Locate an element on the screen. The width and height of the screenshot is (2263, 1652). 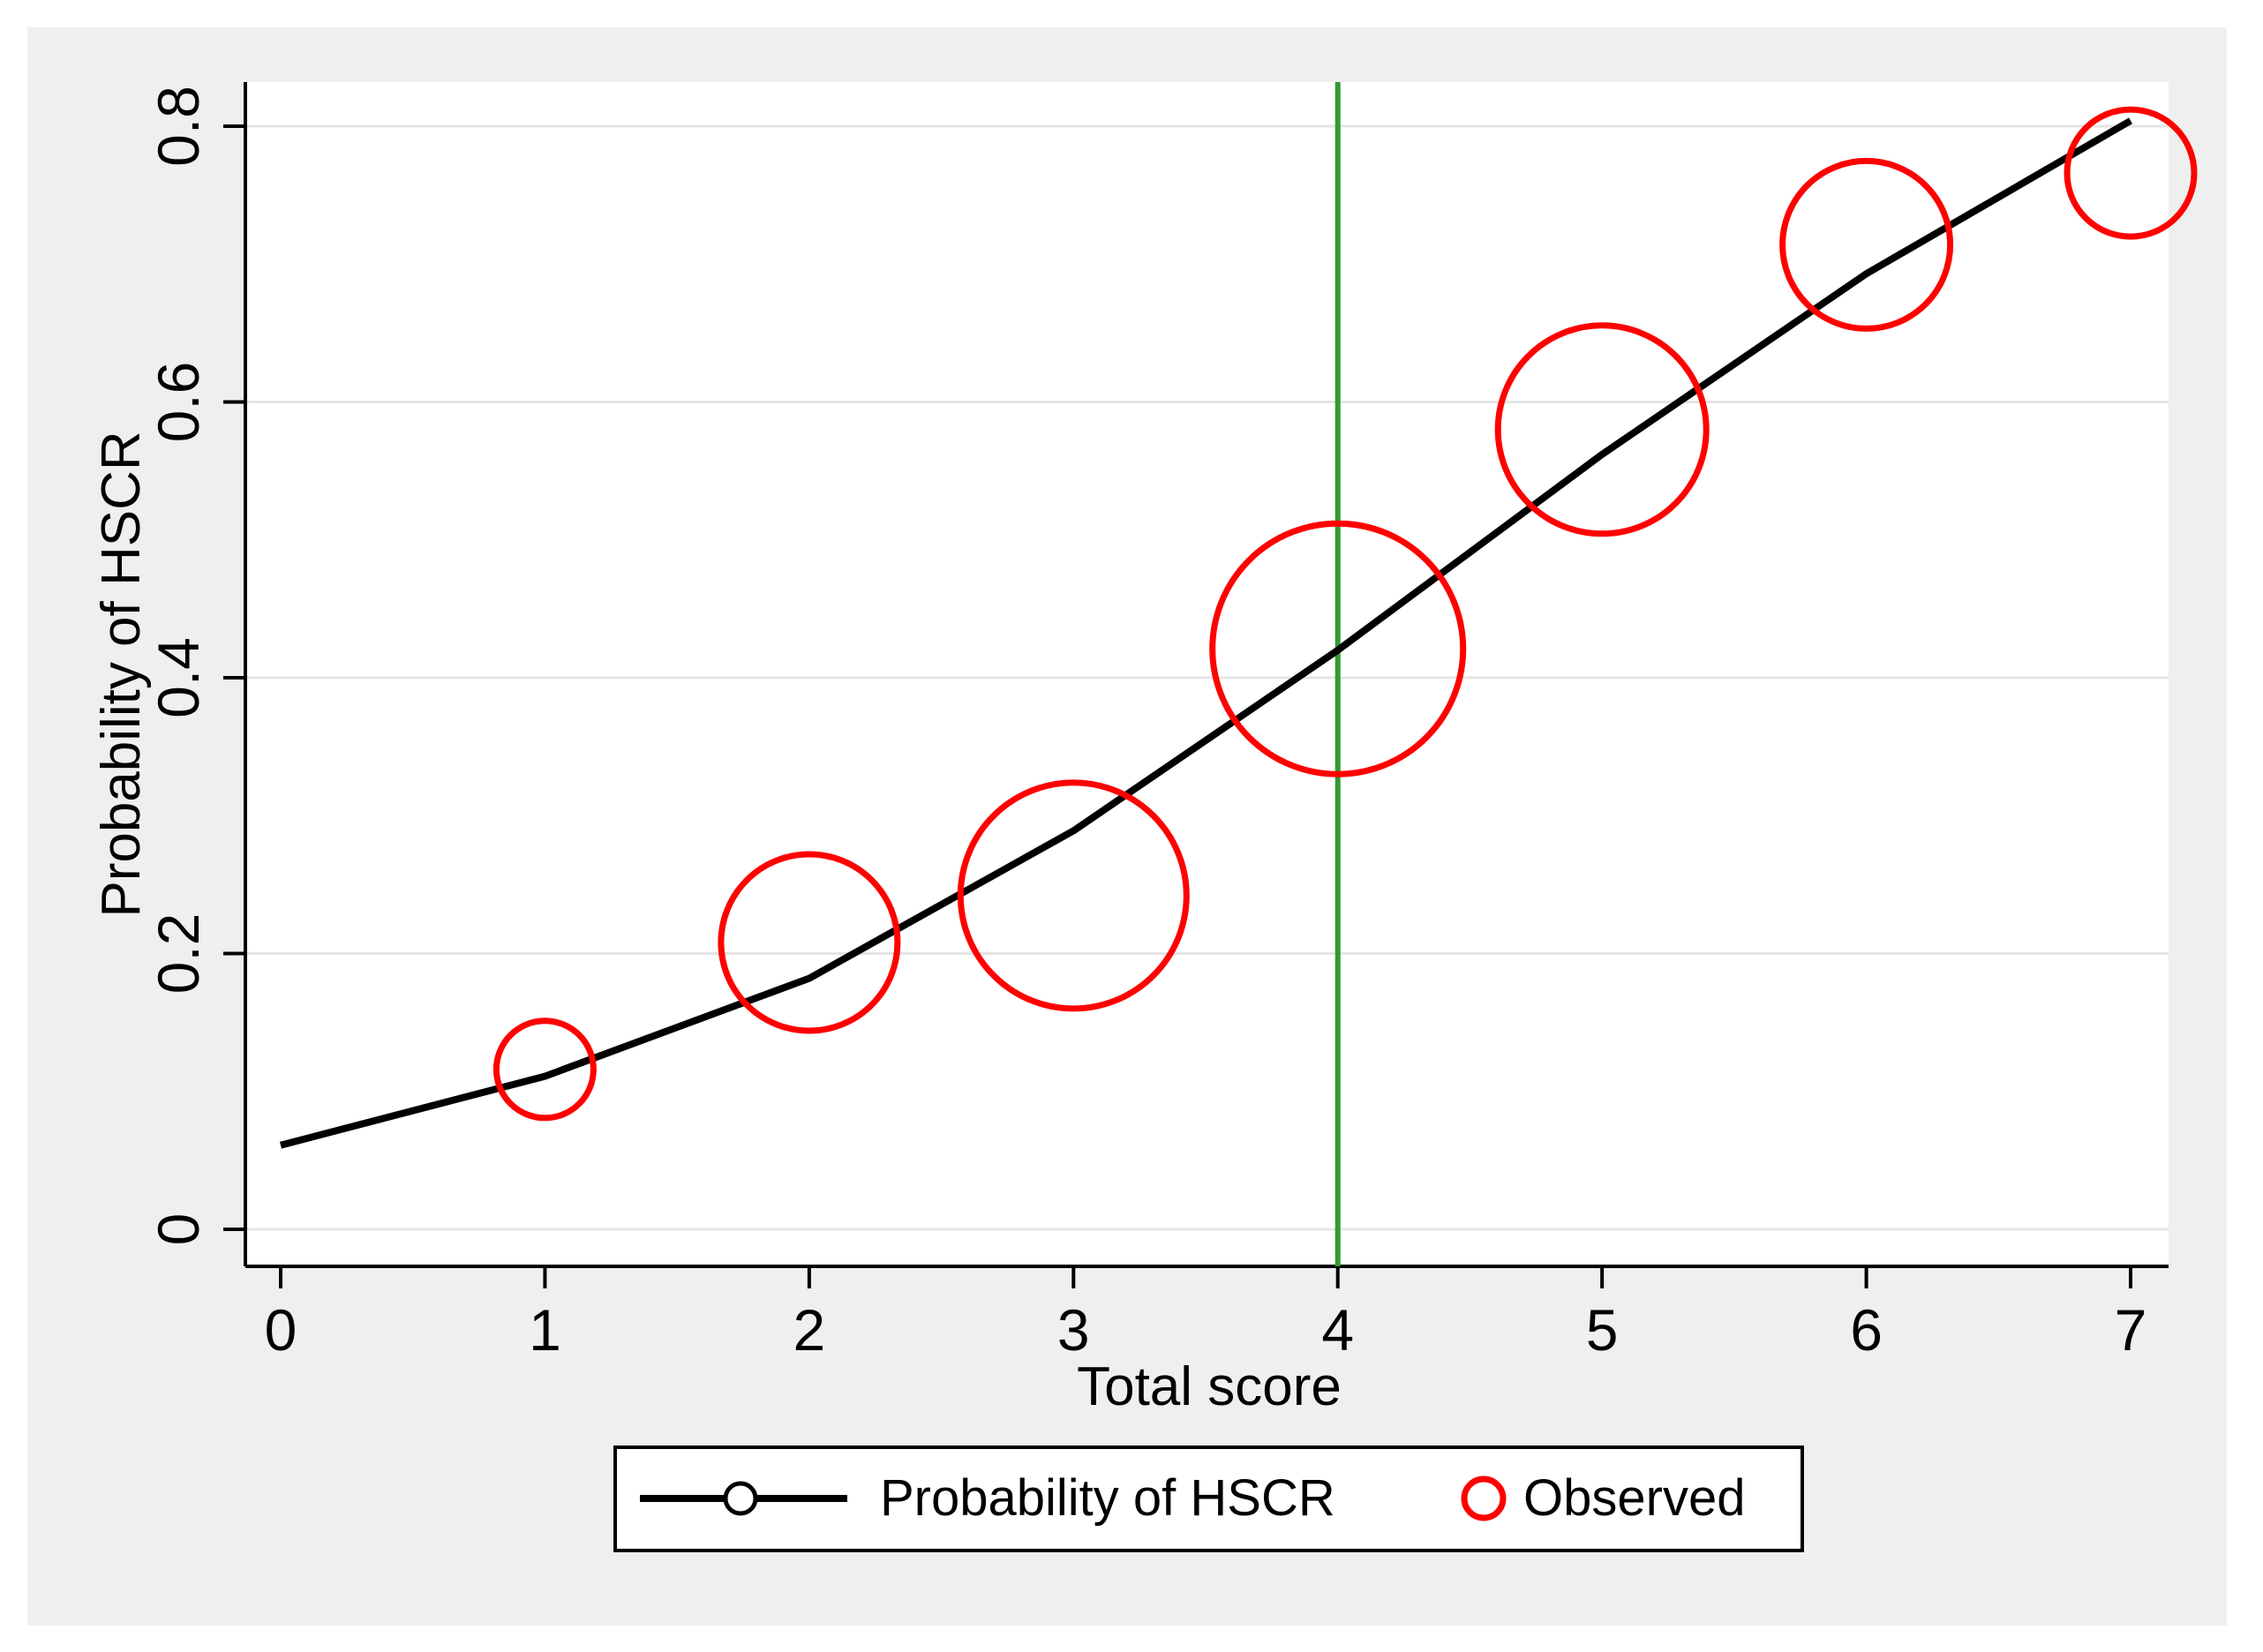
legend-line-circle-icon is located at coordinates (740, 1498).